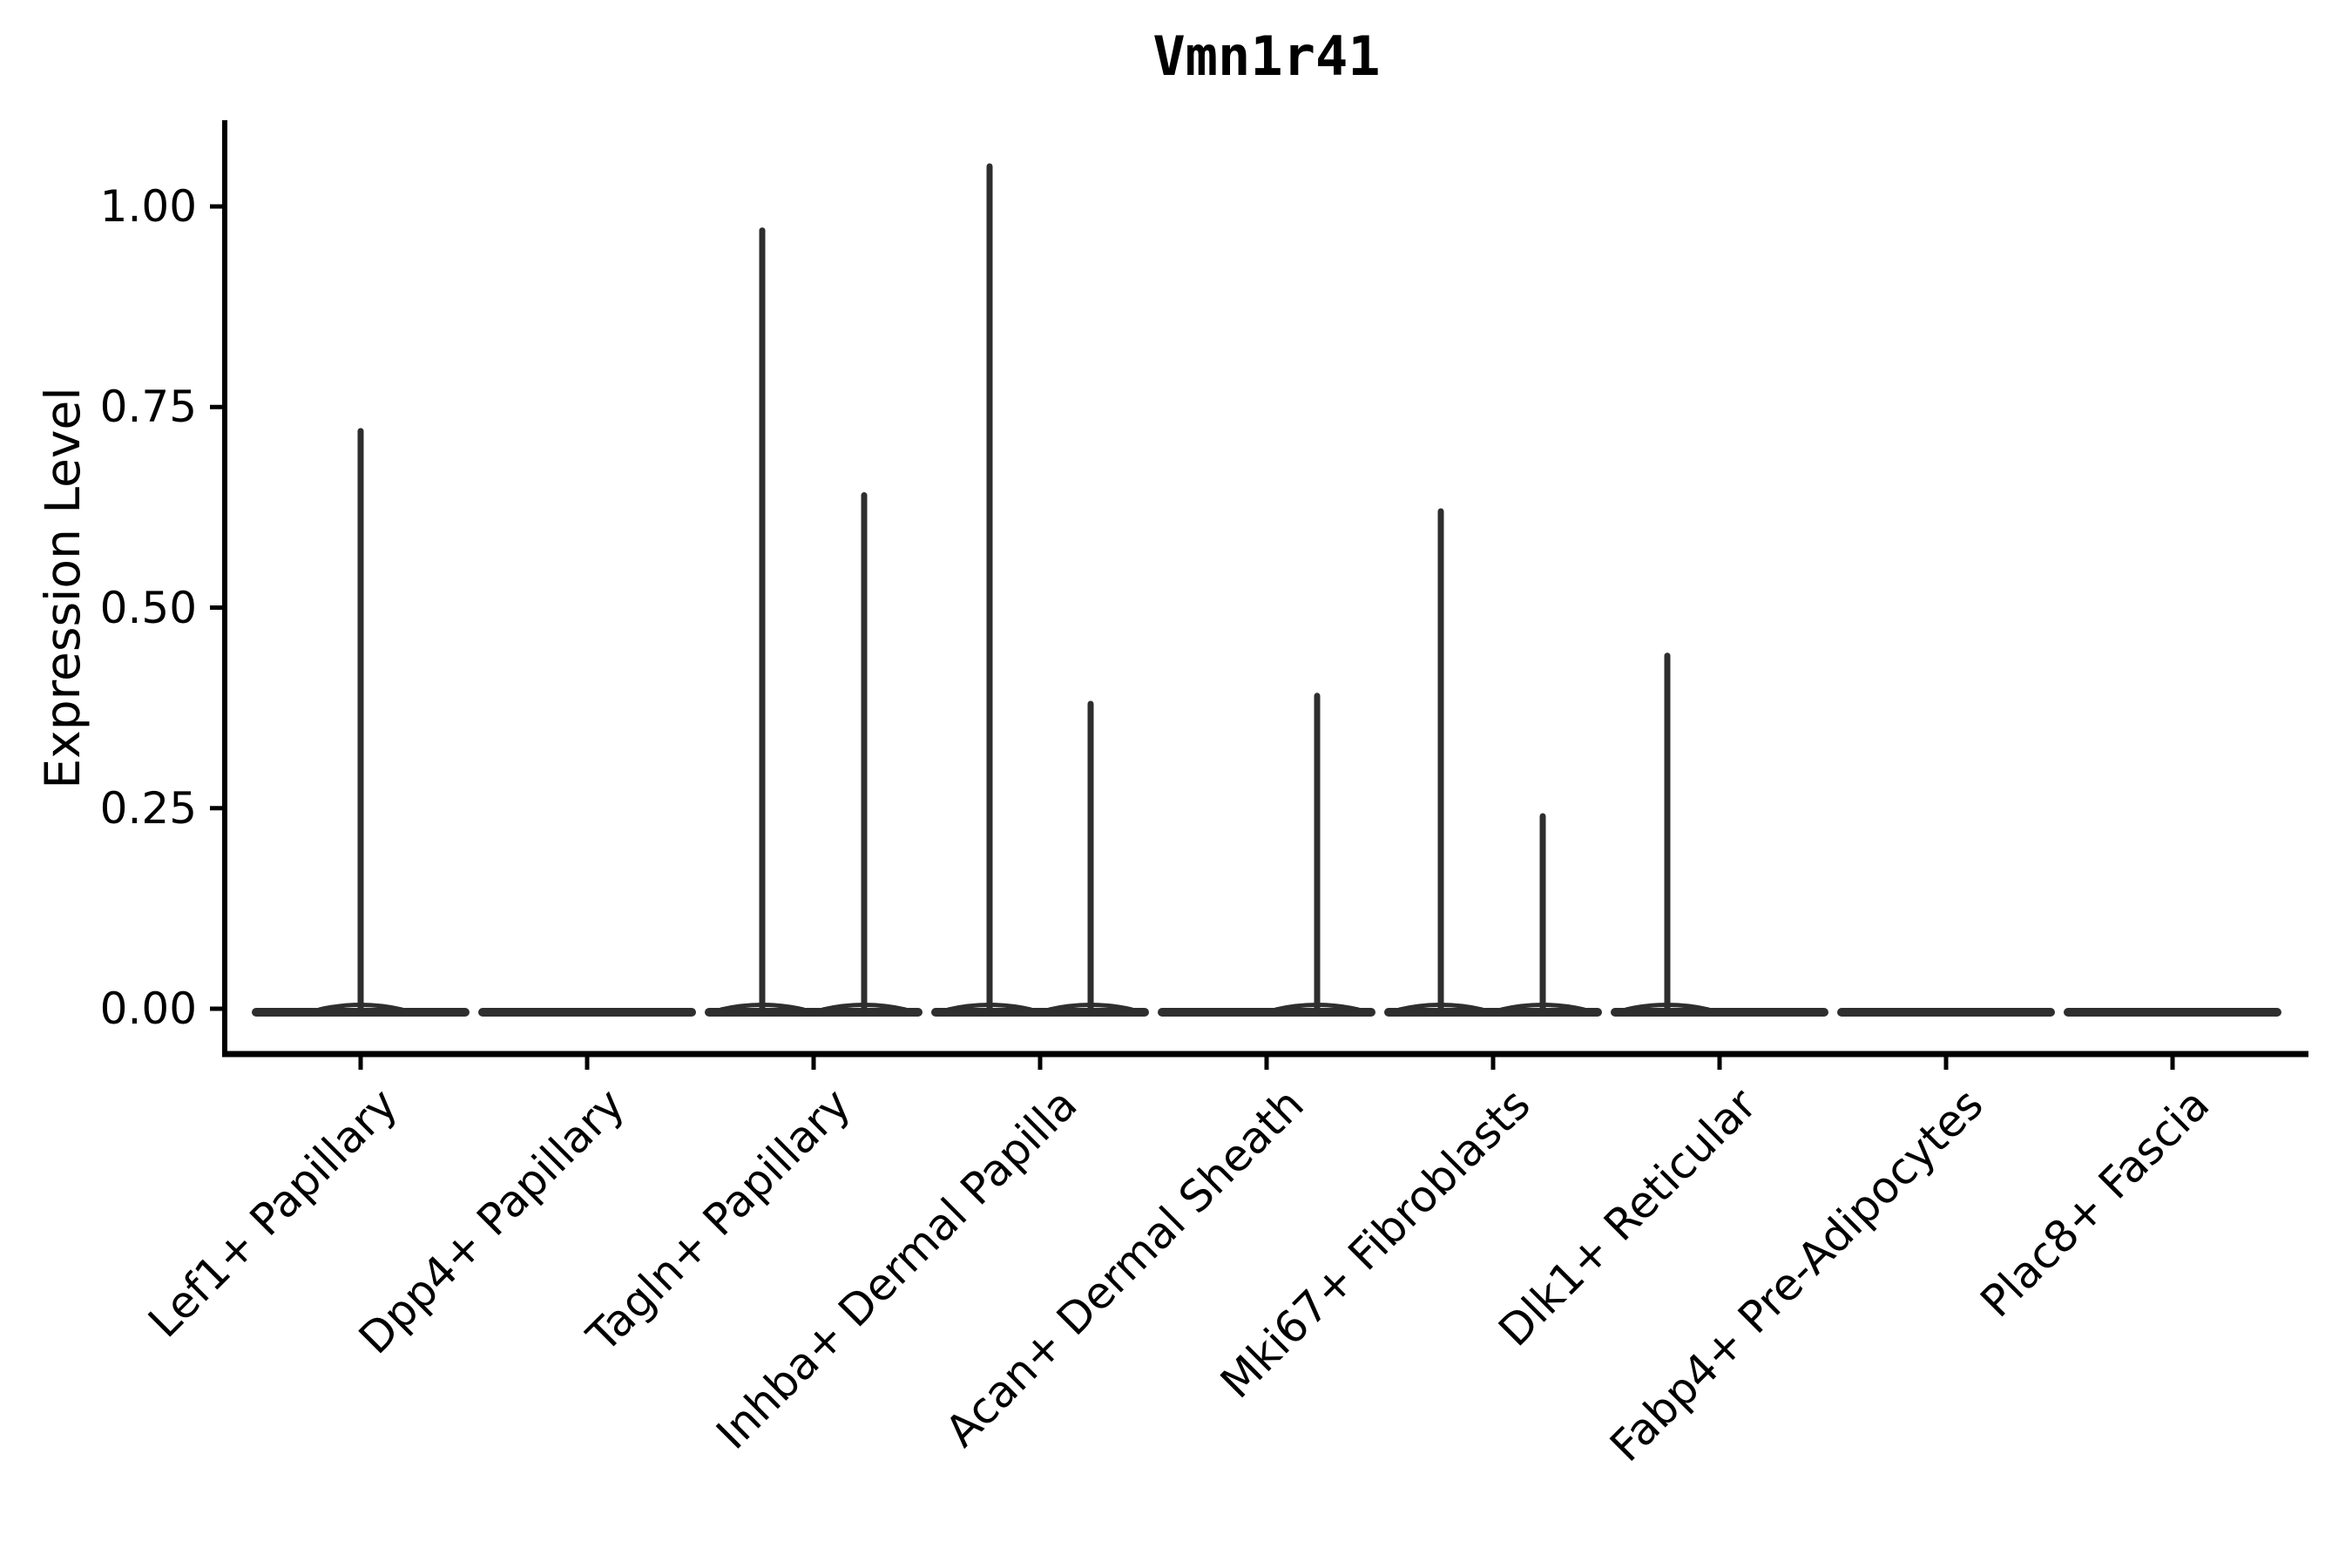 Image resolution: width=2352 pixels, height=1568 pixels. What do you see at coordinates (148, 608) in the screenshot?
I see `y-tick-label: 0.50` at bounding box center [148, 608].